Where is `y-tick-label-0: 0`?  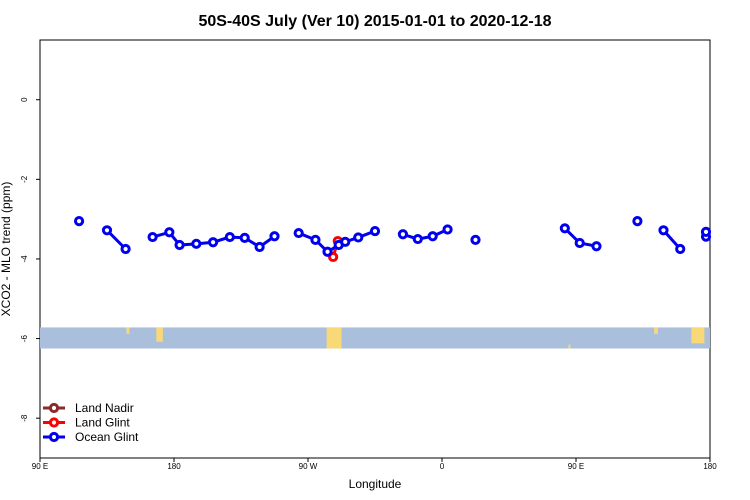
y-tick-label-0: 0 is located at coordinates (24, 99).